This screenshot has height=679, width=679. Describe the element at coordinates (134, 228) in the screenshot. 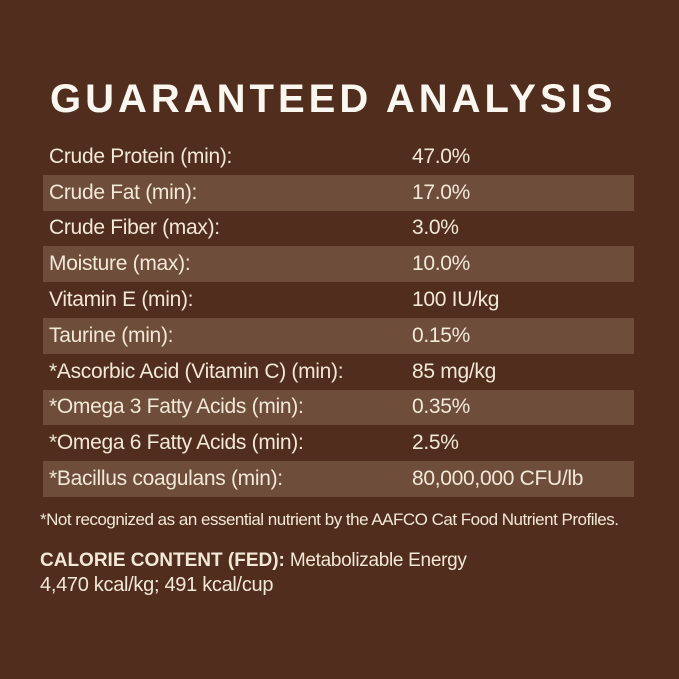

I see `nutrient-label: Crude Fiber (max):` at that location.